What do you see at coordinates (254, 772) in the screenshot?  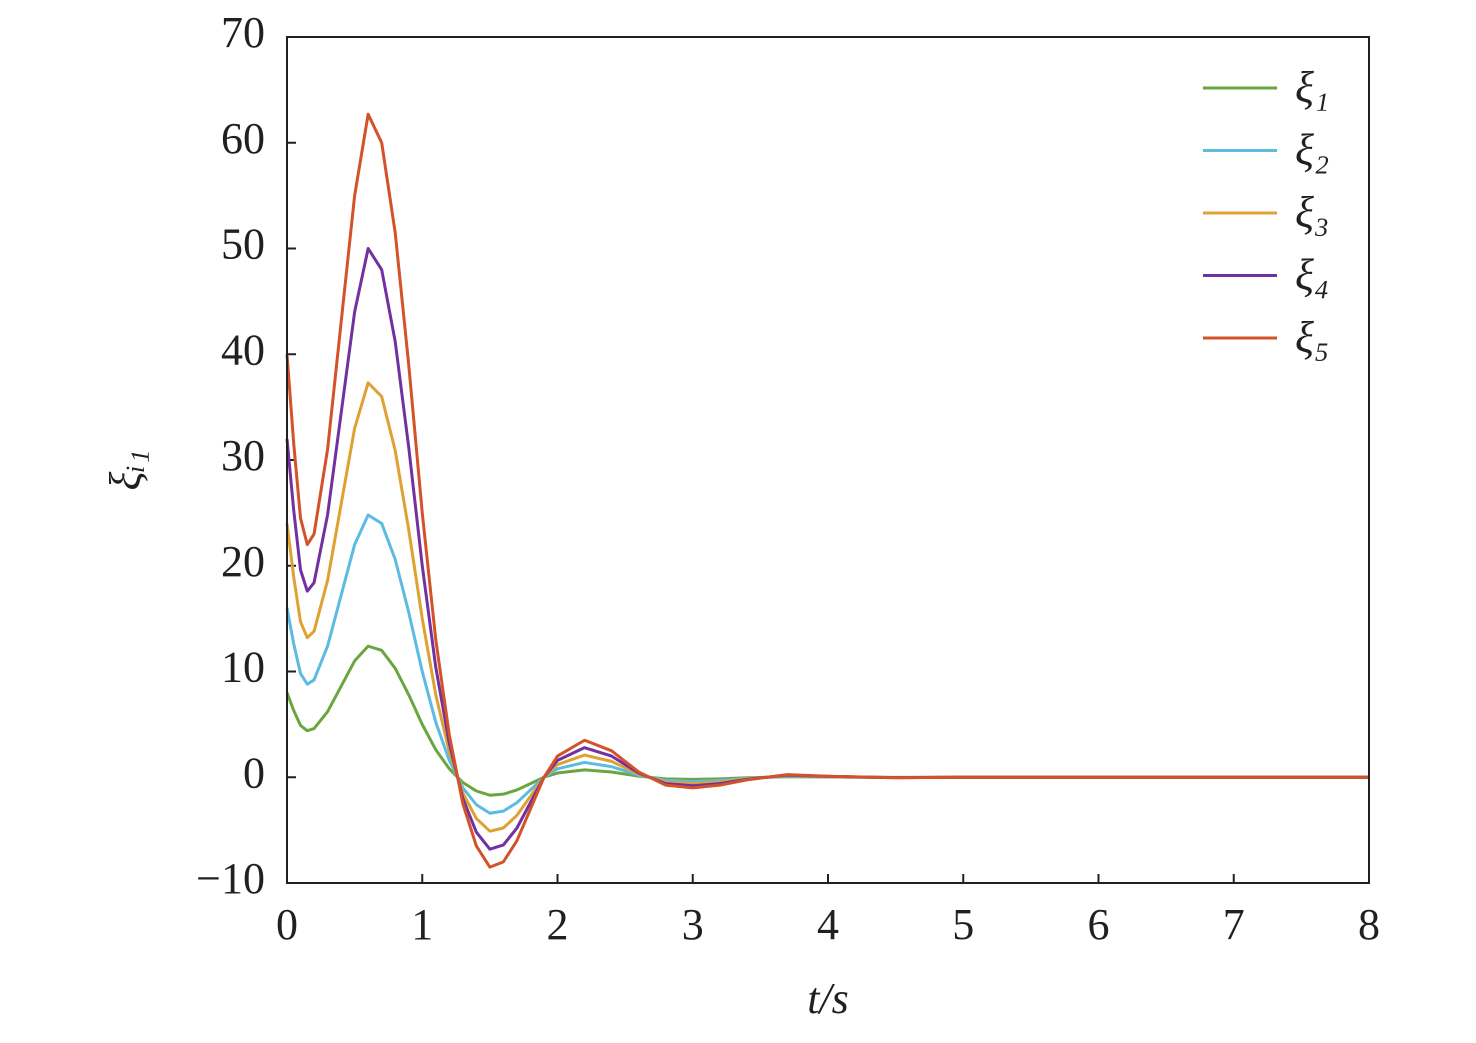 I see `y-tick-label: 0` at bounding box center [254, 772].